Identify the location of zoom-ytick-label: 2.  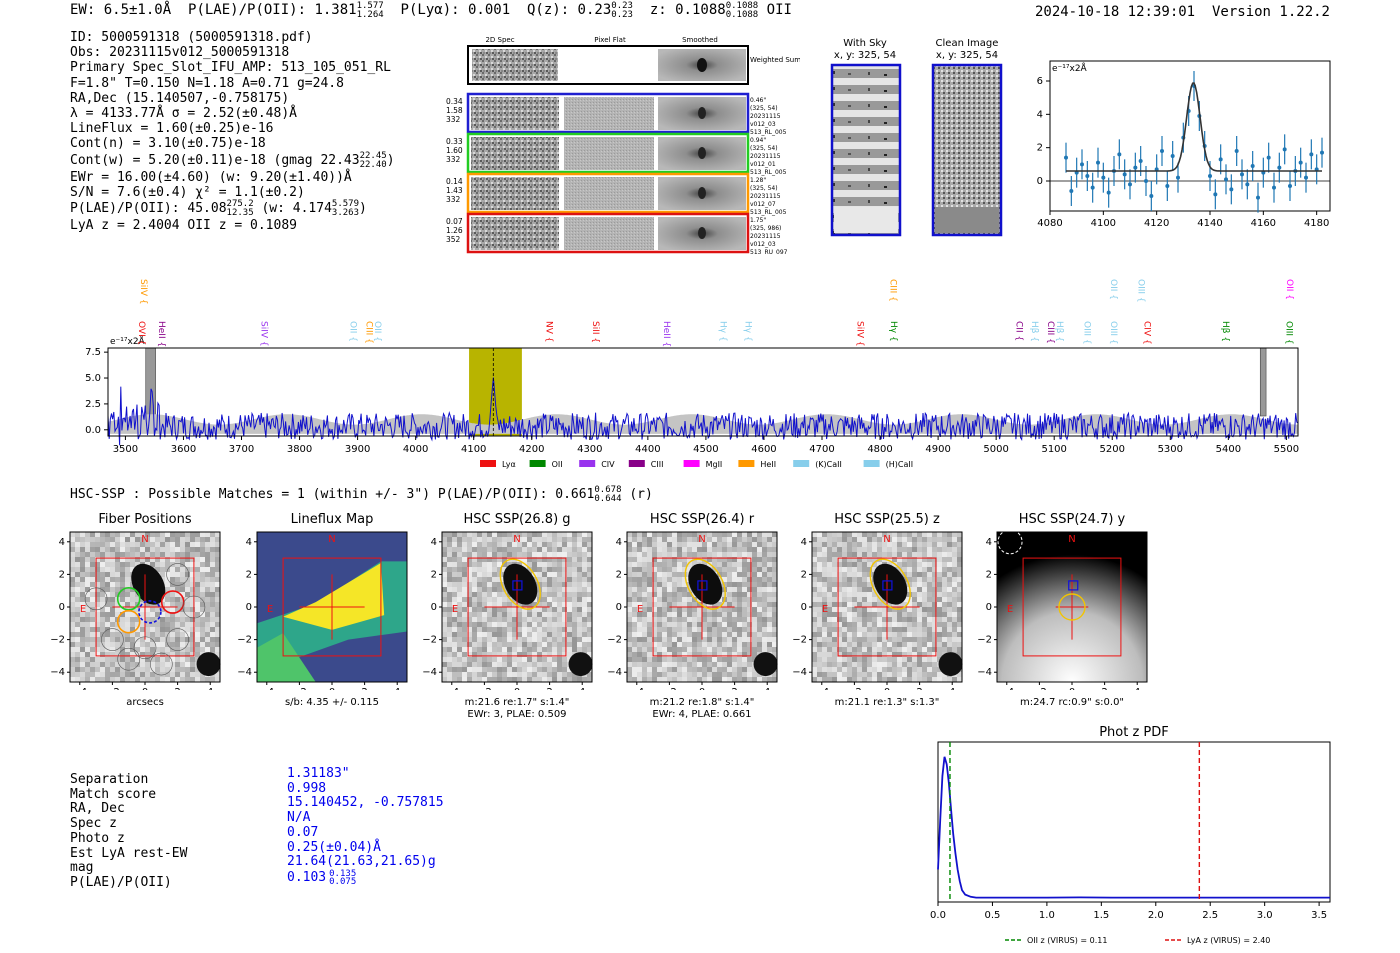
(1040, 148).